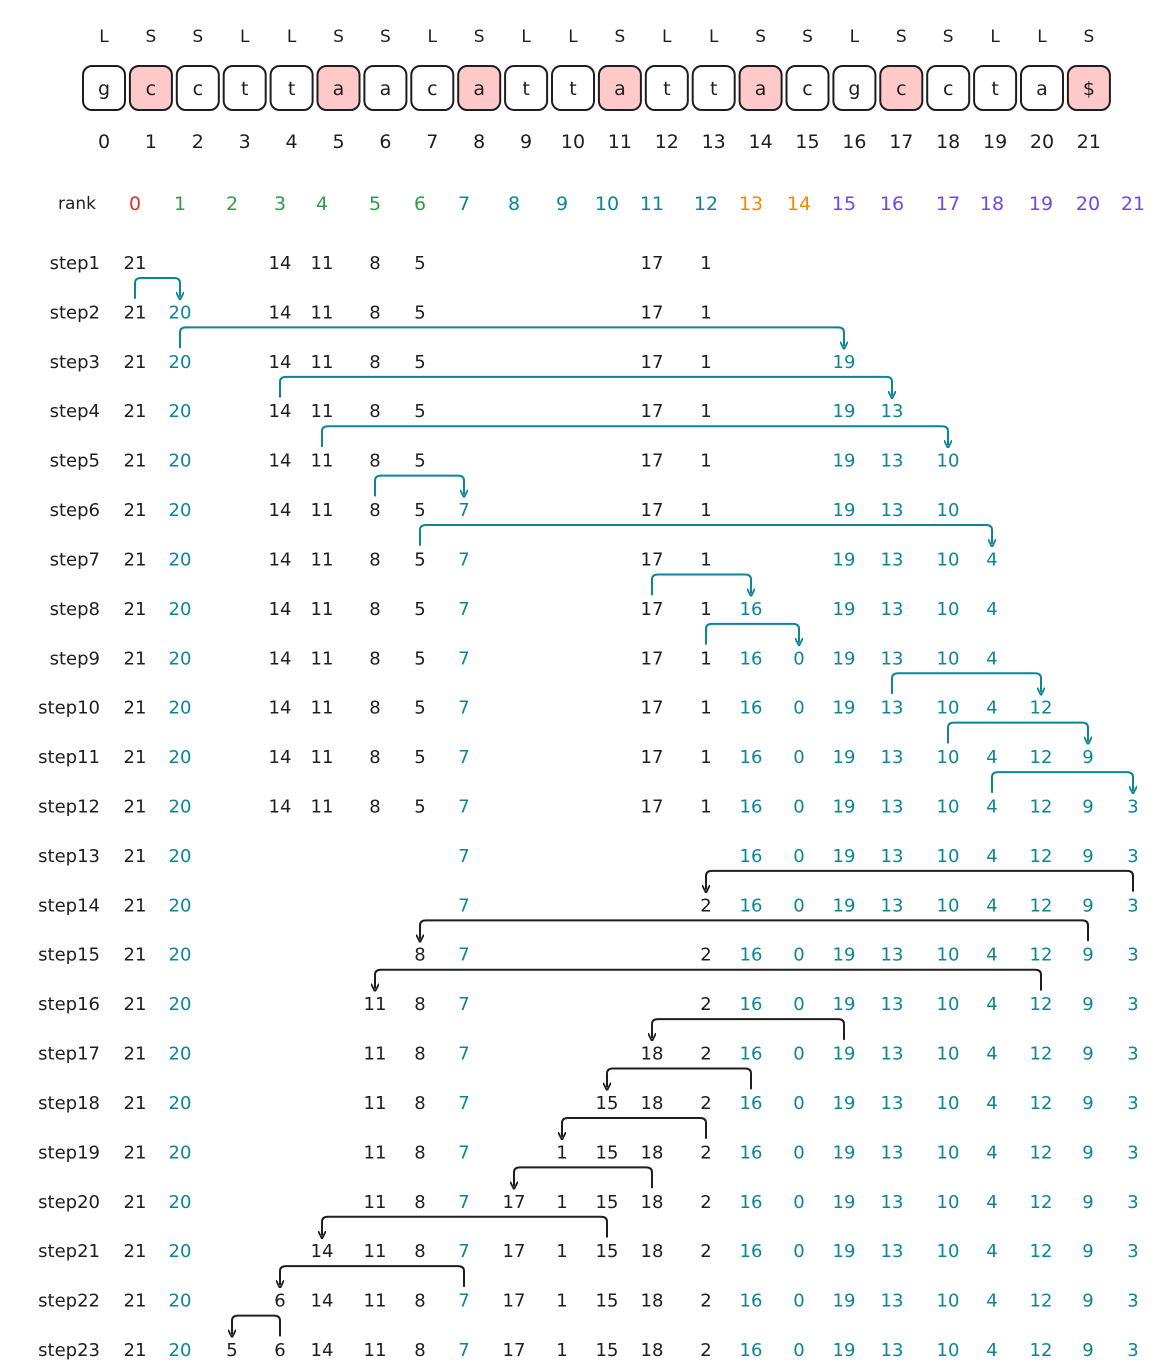 The image size is (1171, 1365). What do you see at coordinates (432, 88) in the screenshot?
I see `string-cell: c` at bounding box center [432, 88].